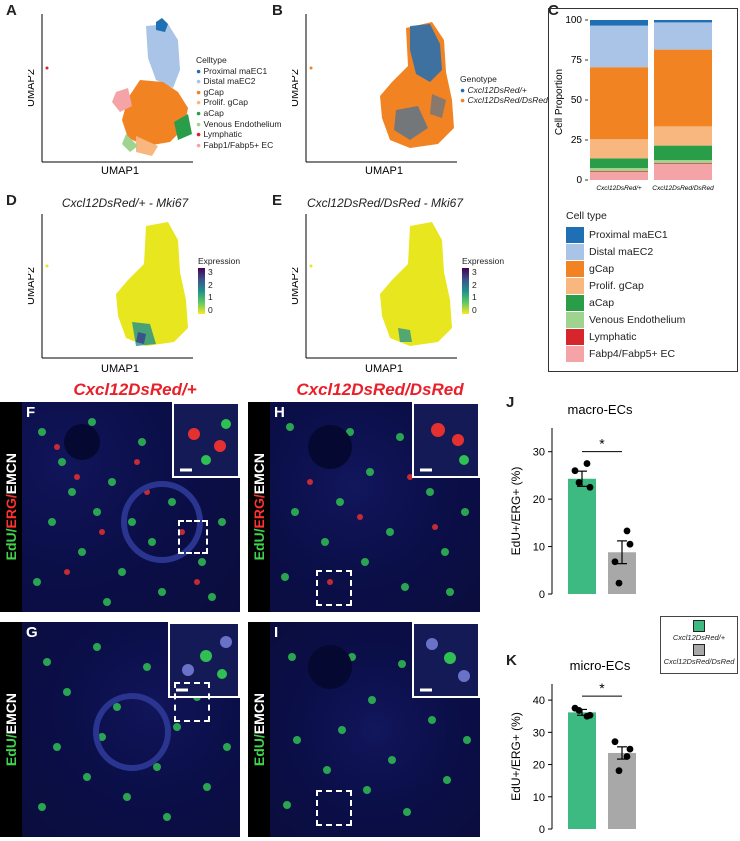  I want to click on legend-c-label: Fabp4/Fabp5+ EC, so click(632, 353).